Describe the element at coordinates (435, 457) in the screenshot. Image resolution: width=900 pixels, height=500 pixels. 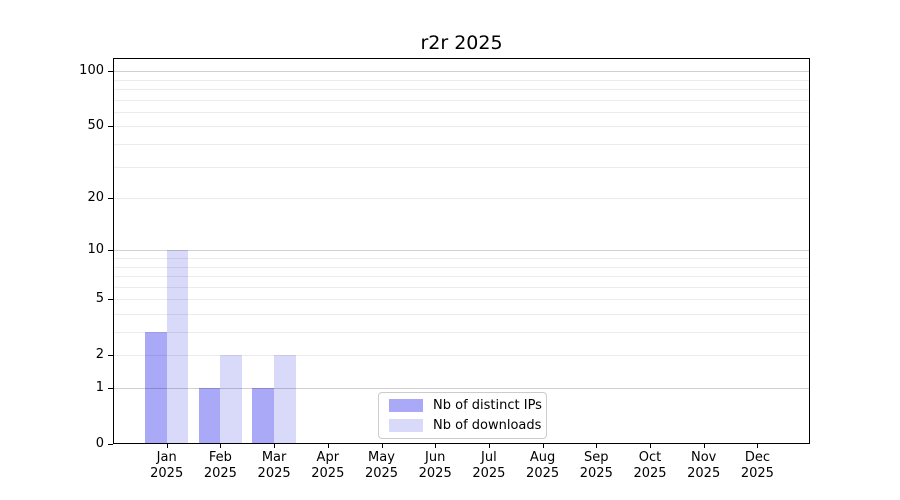
I see `x-tick-month: Jun` at that location.